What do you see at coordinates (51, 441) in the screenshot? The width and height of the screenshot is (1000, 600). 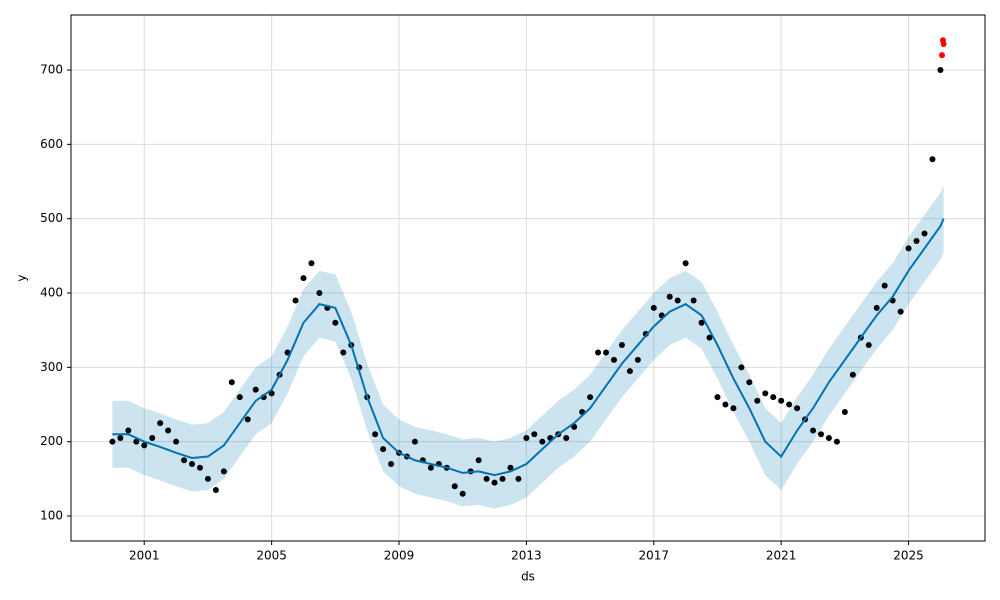 I see `y-tick-label: 200` at bounding box center [51, 441].